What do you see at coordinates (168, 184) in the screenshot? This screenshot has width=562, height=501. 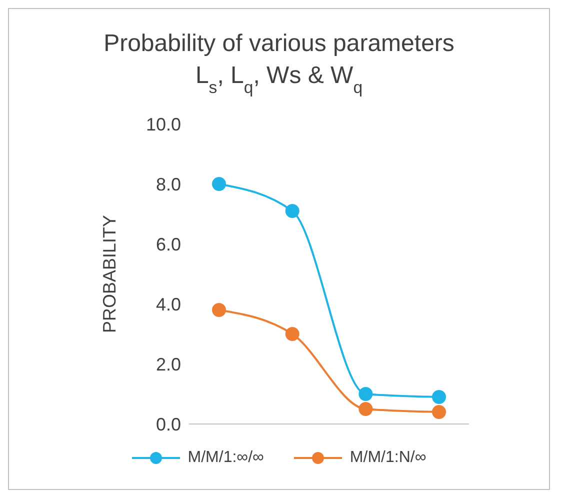 I see `y-tick-label: 8.0` at bounding box center [168, 184].